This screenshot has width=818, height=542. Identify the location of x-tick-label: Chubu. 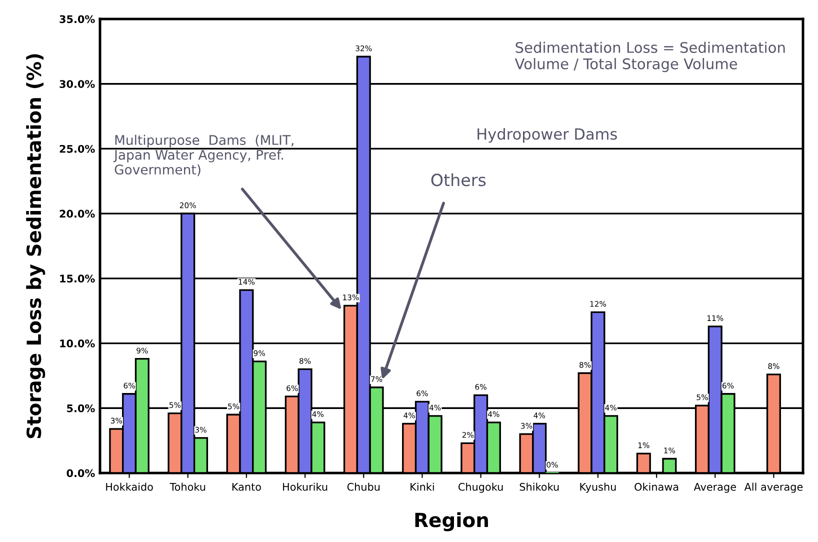
(363, 486).